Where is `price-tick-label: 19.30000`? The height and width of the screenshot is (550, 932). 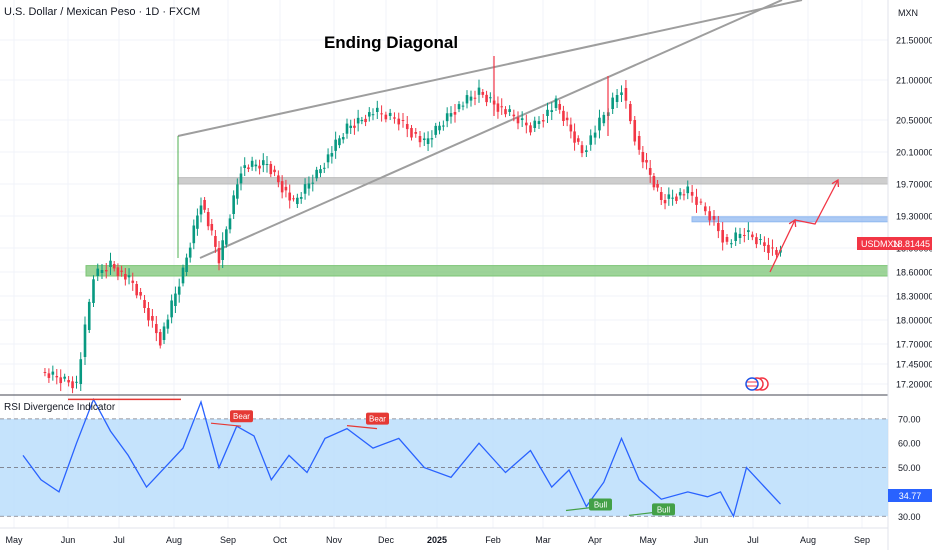 price-tick-label: 19.30000 is located at coordinates (914, 217).